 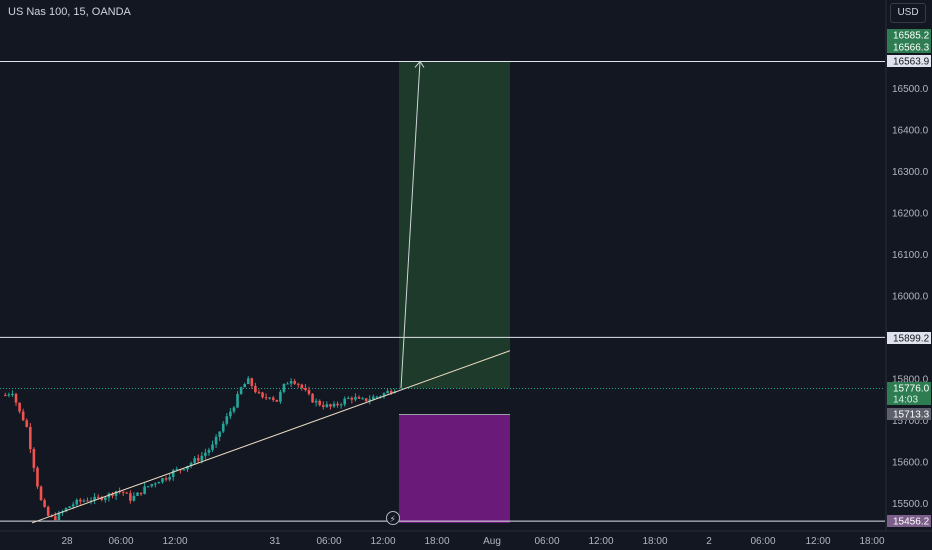 What do you see at coordinates (911, 62) in the screenshot?
I see `price-label-level: 16563.9` at bounding box center [911, 62].